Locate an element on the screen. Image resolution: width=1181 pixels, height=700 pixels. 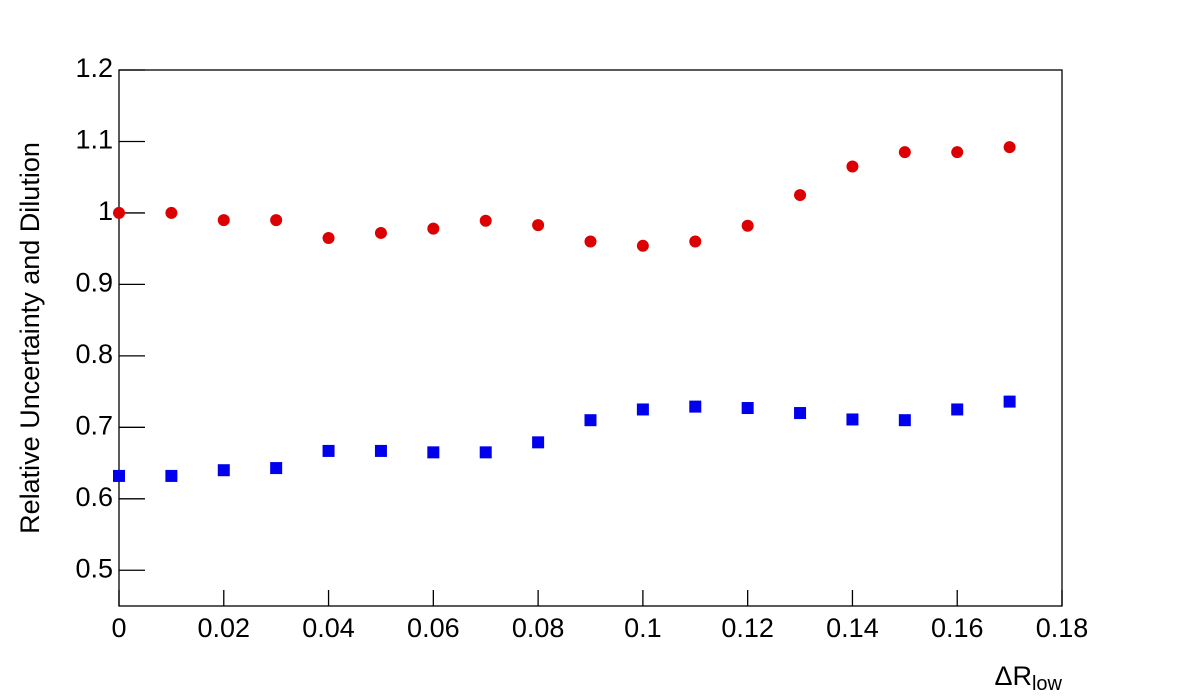
x-tick-label: 0.16 is located at coordinates (957, 628).